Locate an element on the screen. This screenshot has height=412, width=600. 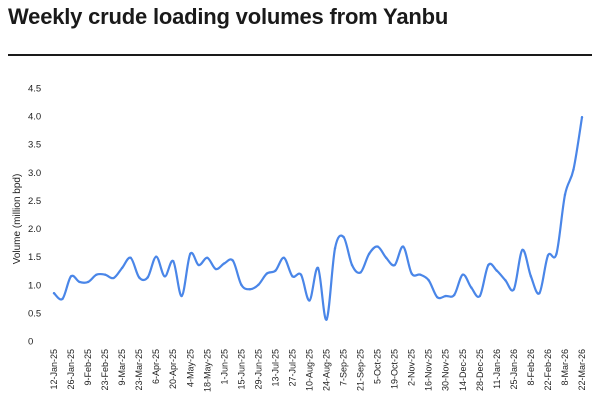
y-tick-label: 3.0 is located at coordinates (34, 173).